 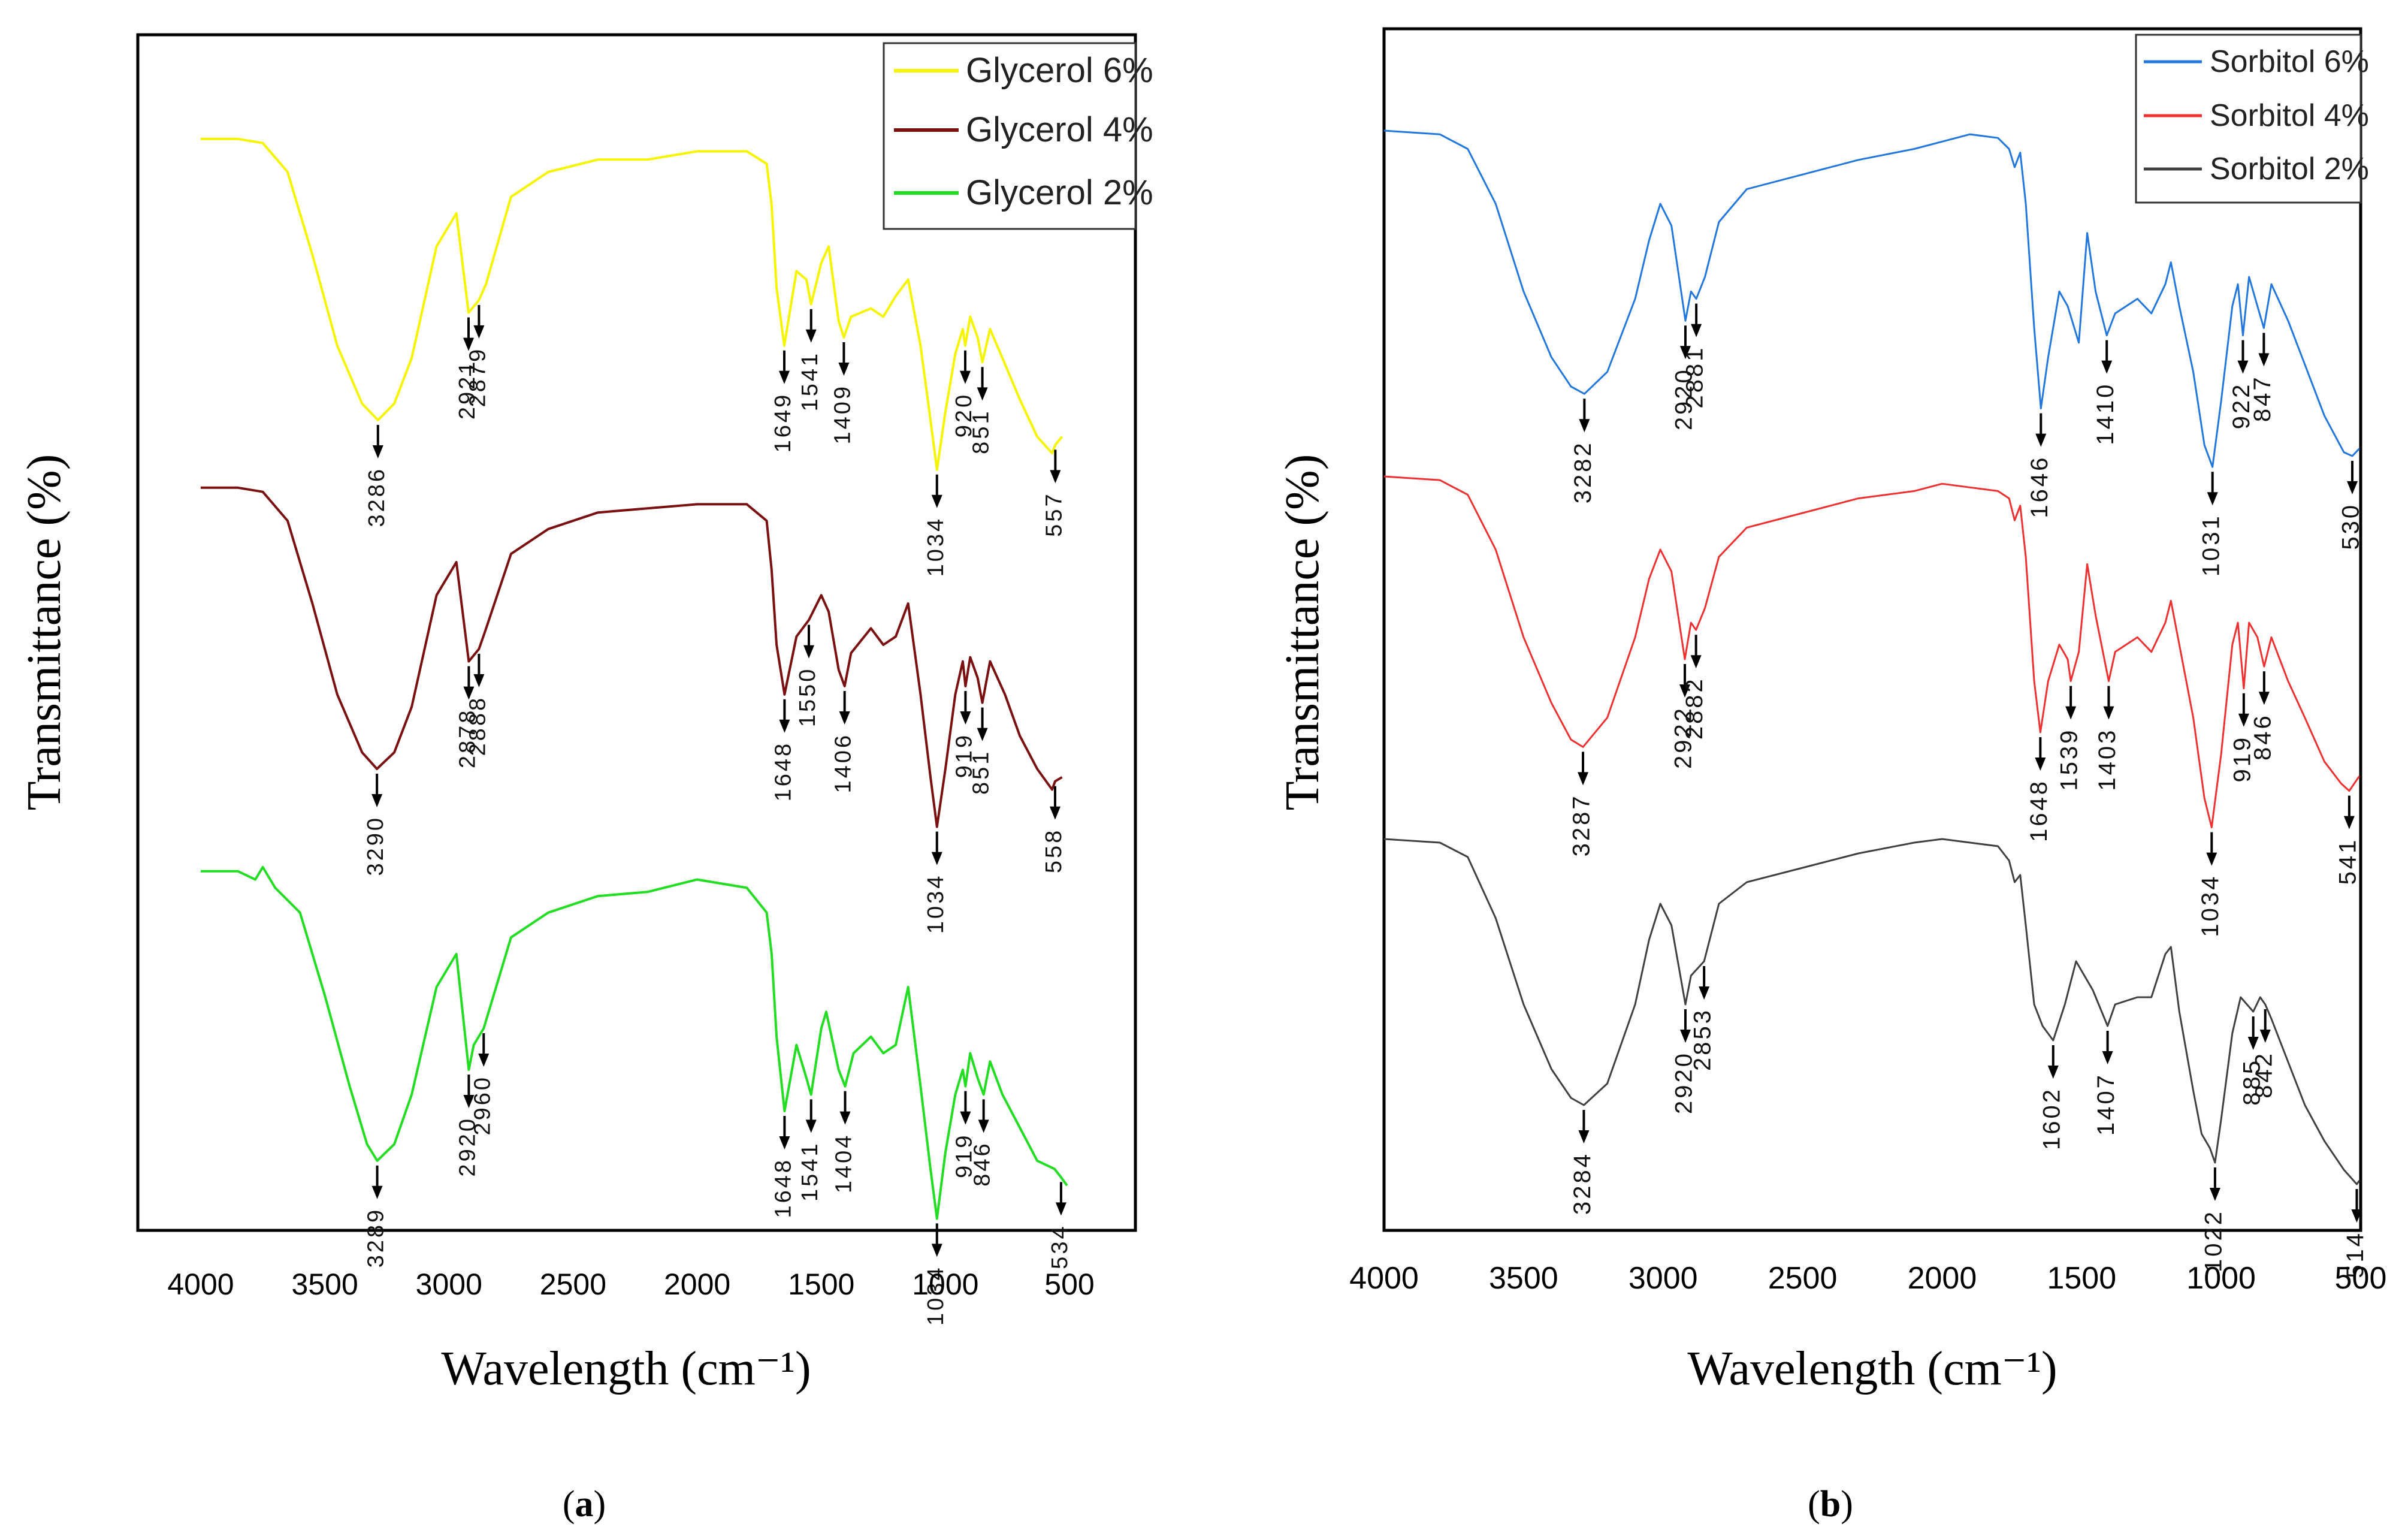 What do you see at coordinates (1803, 1278) in the screenshot?
I see `x-tick-b3: 2500` at bounding box center [1803, 1278].